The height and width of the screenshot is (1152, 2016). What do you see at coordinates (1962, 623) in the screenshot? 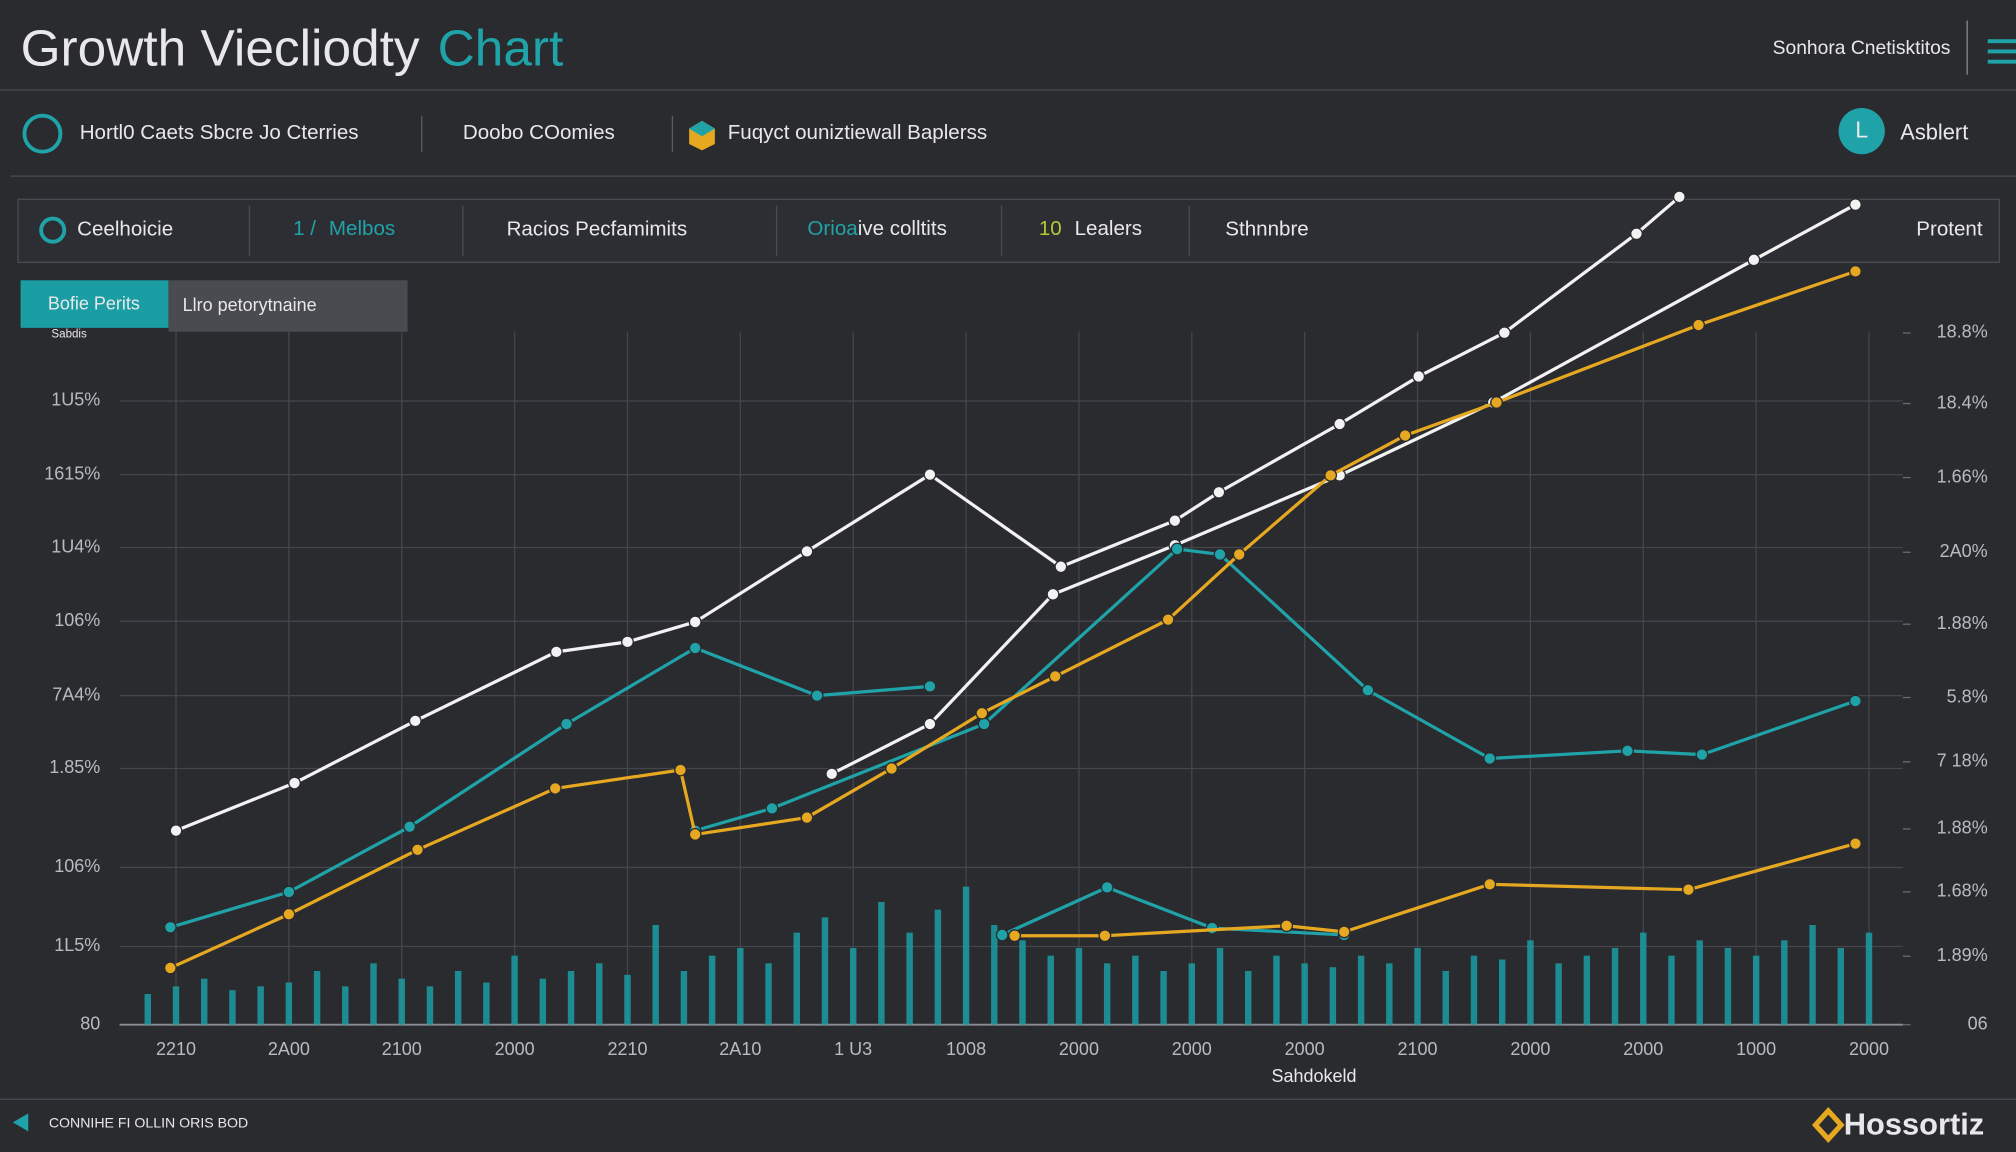
I see `y2-tick-label: 1.88%` at bounding box center [1962, 623].